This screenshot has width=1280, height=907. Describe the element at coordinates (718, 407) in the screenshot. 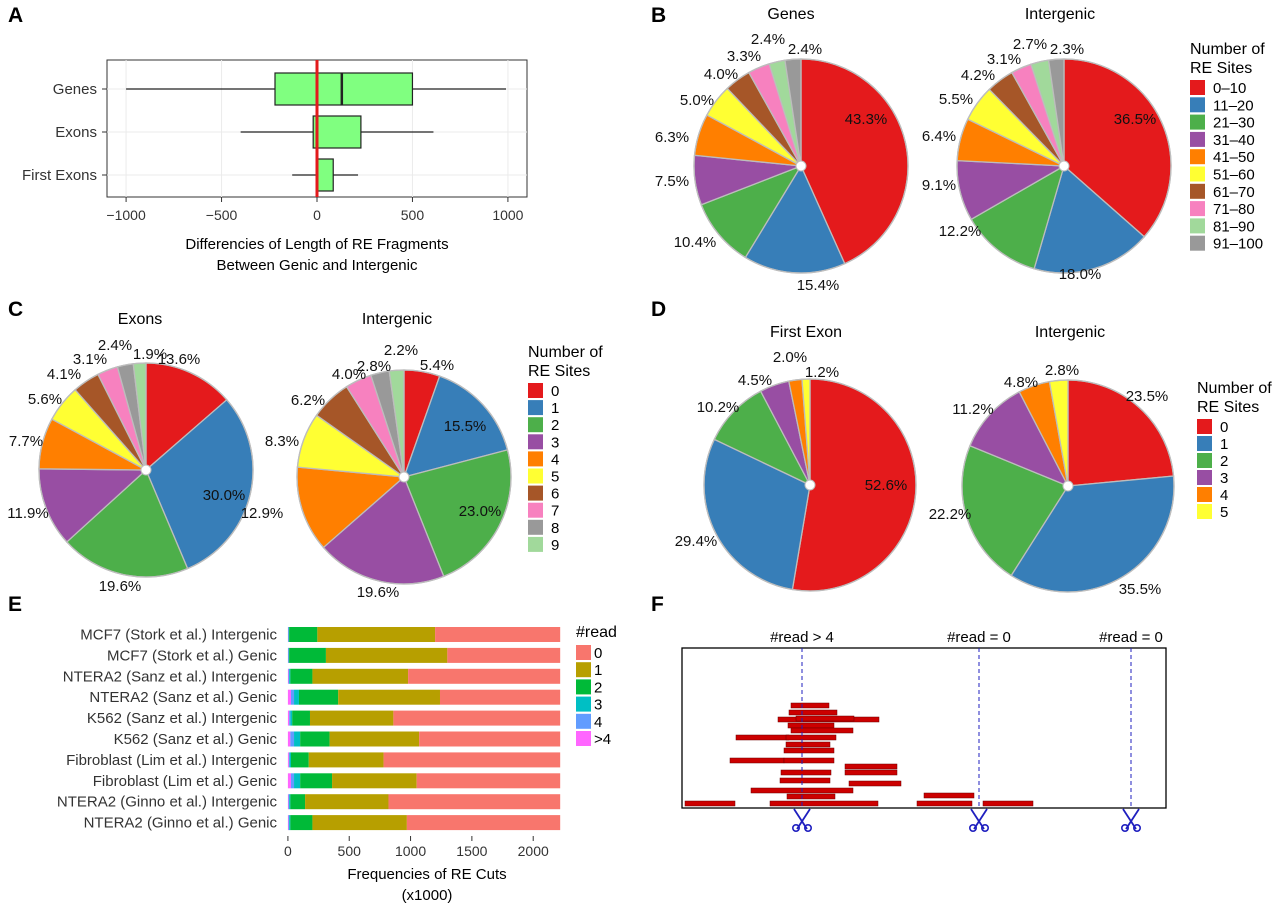

I see `pie-percent-label: 10.2%` at that location.